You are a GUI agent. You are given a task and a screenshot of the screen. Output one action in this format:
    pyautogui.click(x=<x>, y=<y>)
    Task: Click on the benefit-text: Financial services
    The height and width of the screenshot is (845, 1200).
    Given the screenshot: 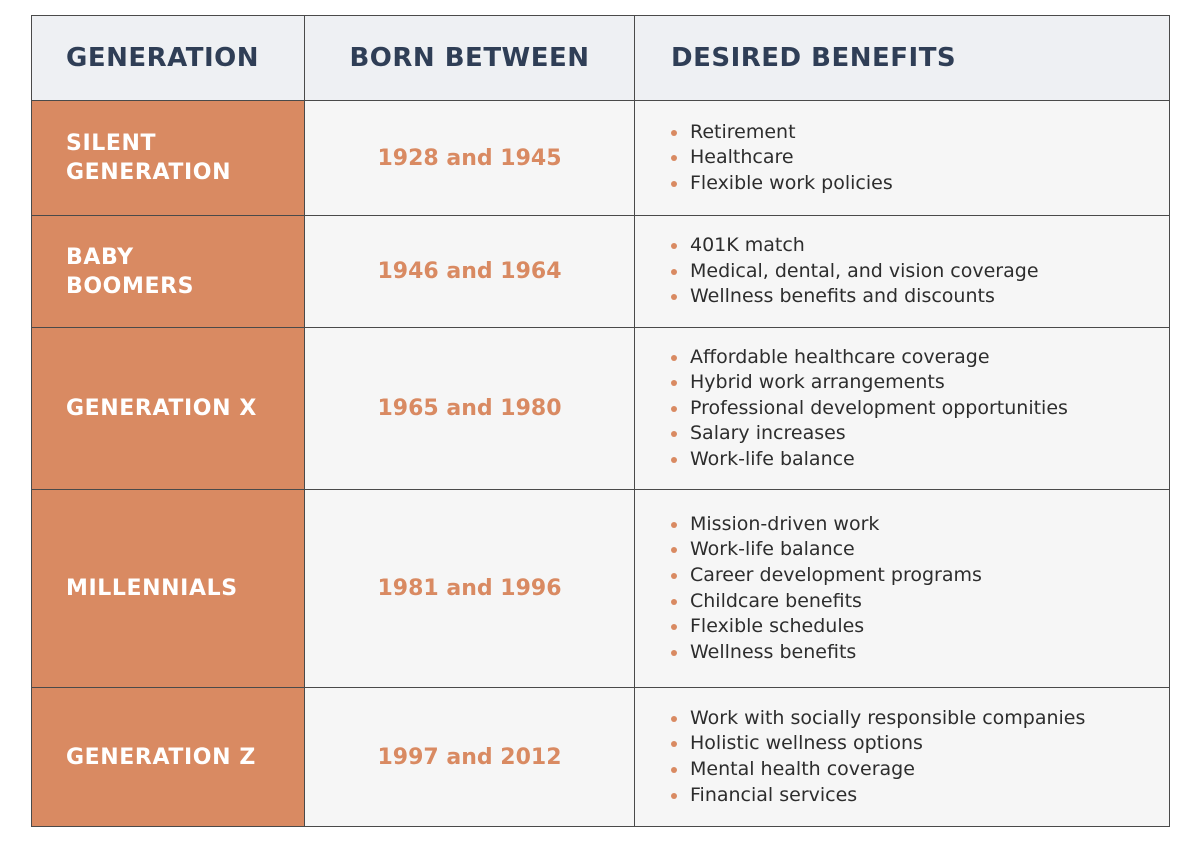 What is the action you would take?
    pyautogui.click(x=774, y=794)
    